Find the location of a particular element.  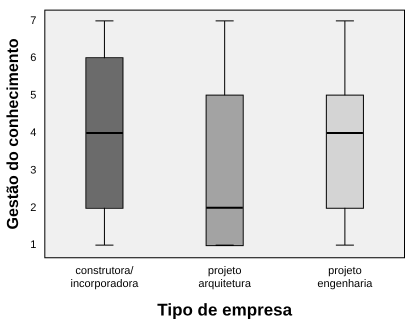

y-tick-label: 7 is located at coordinates (33, 20).